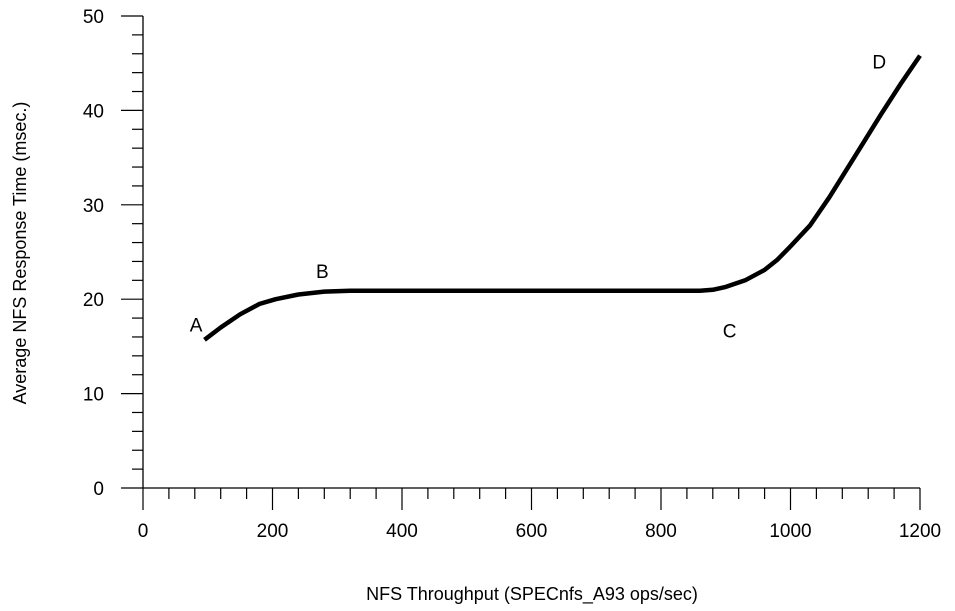 The image size is (955, 611). What do you see at coordinates (730, 331) in the screenshot?
I see `annotation-label: C` at bounding box center [730, 331].